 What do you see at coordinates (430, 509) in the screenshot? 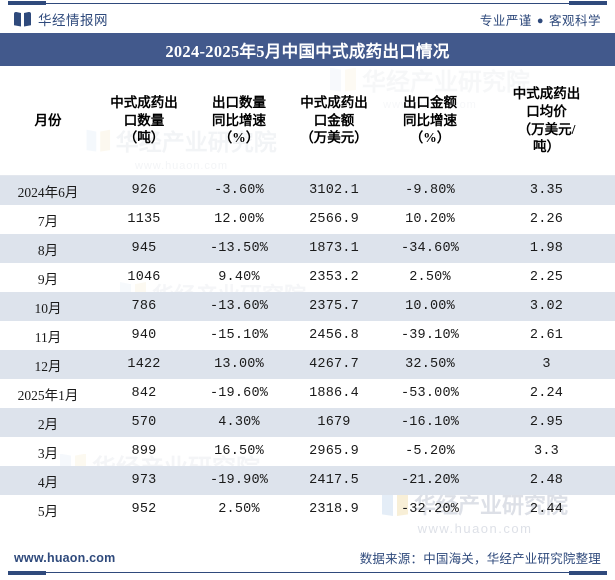
I see `cell-amt_yoy: -32.20%` at bounding box center [430, 509].